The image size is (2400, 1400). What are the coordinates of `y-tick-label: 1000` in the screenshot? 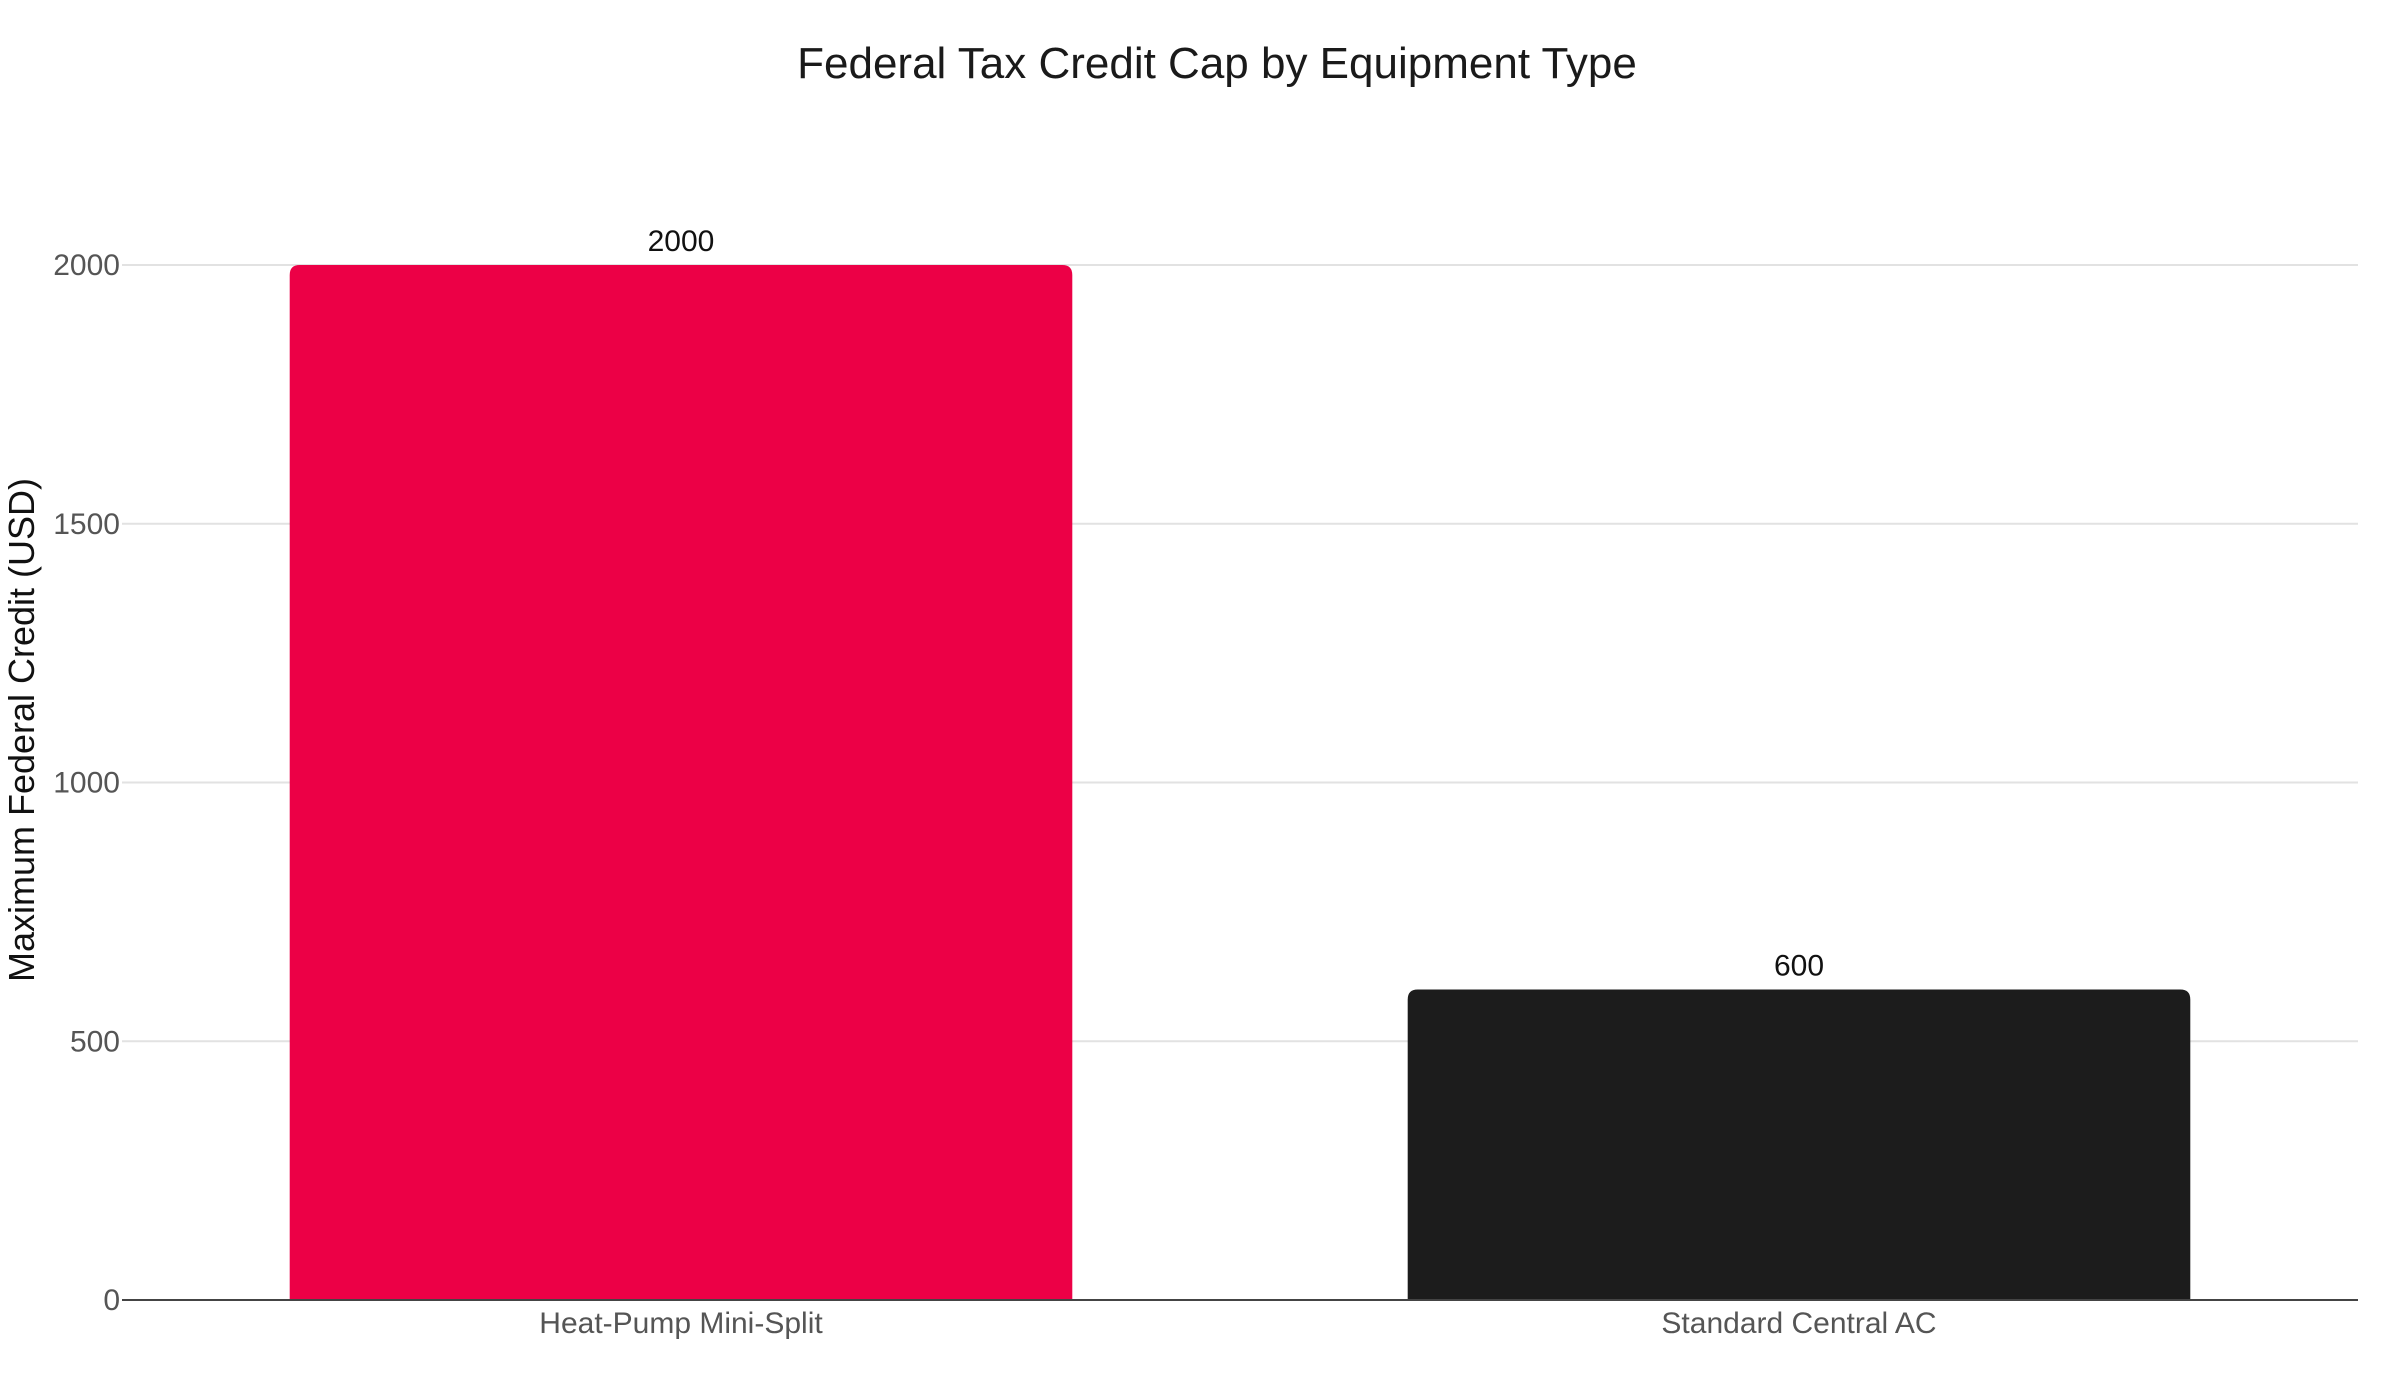 It's located at (86, 783).